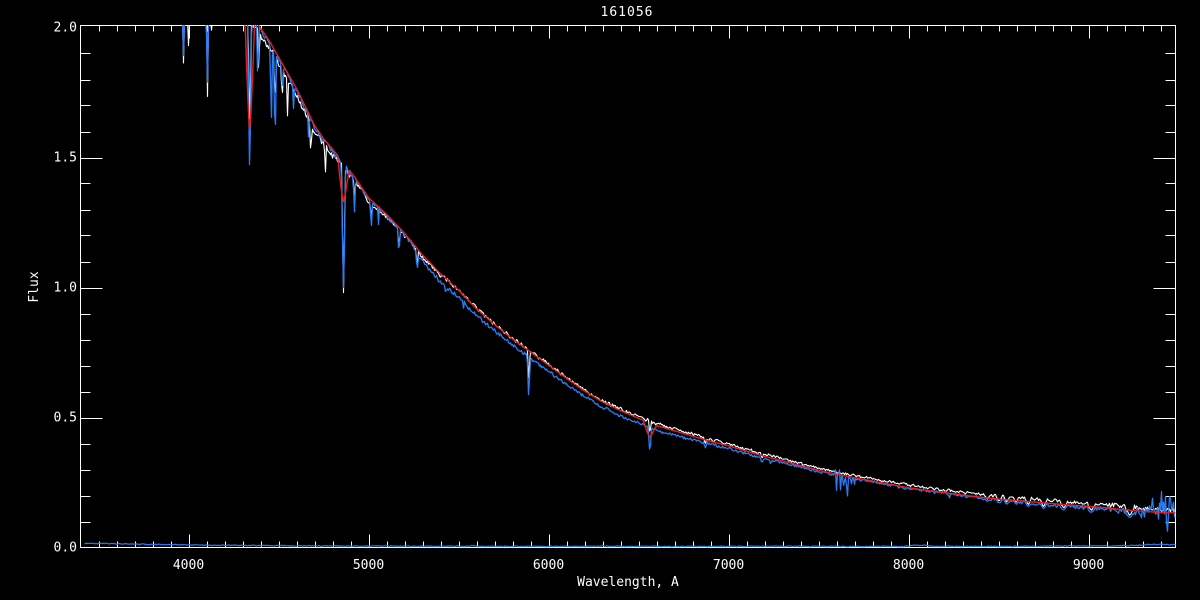 This screenshot has height=600, width=1200. I want to click on y-tick-label: 0.5, so click(65, 418).